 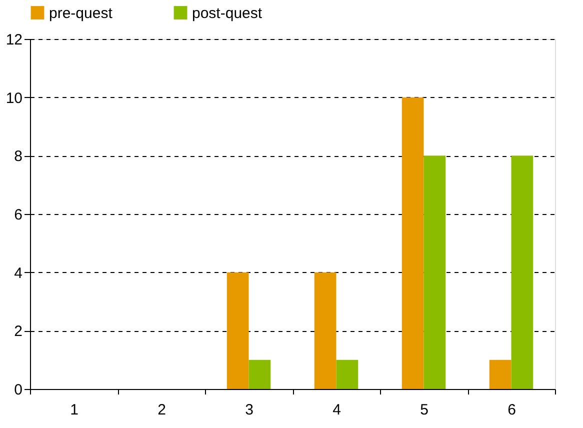 I want to click on x-tick-label: 2, so click(x=162, y=410).